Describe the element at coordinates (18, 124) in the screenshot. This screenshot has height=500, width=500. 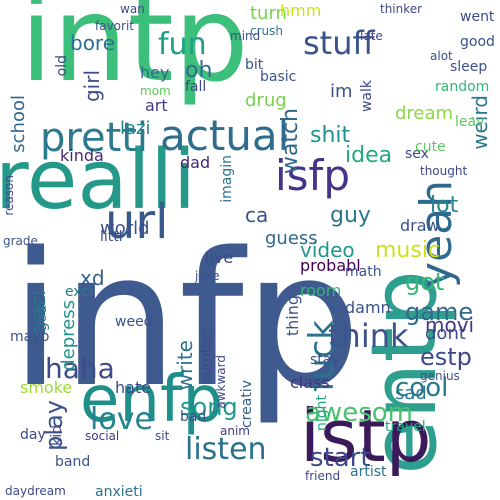
I see `word-school: school` at that location.